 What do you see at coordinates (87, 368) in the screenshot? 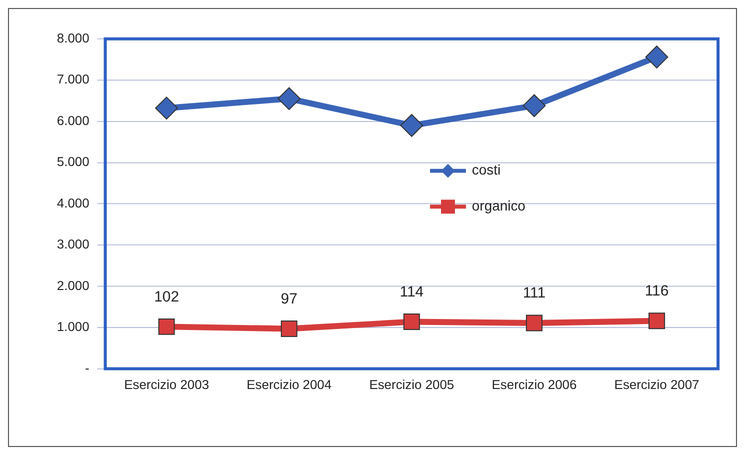
I see `y-tick-label: -` at bounding box center [87, 368].